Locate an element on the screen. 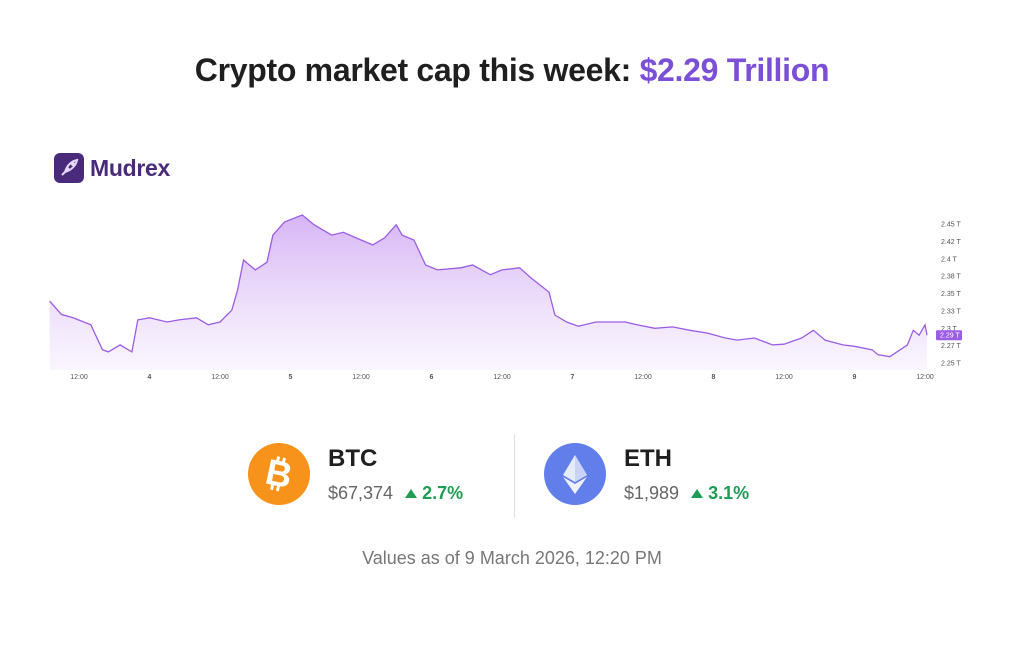  change-value: 3.1% is located at coordinates (729, 492).